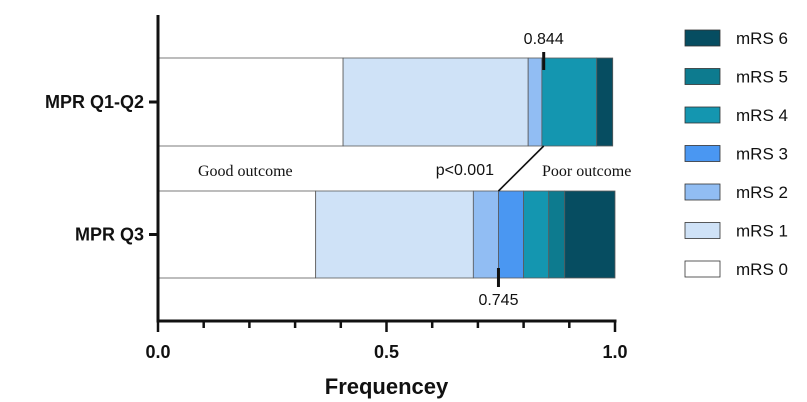 This screenshot has width=807, height=402. I want to click on legend-label-mrs-4: mRS 4, so click(762, 115).